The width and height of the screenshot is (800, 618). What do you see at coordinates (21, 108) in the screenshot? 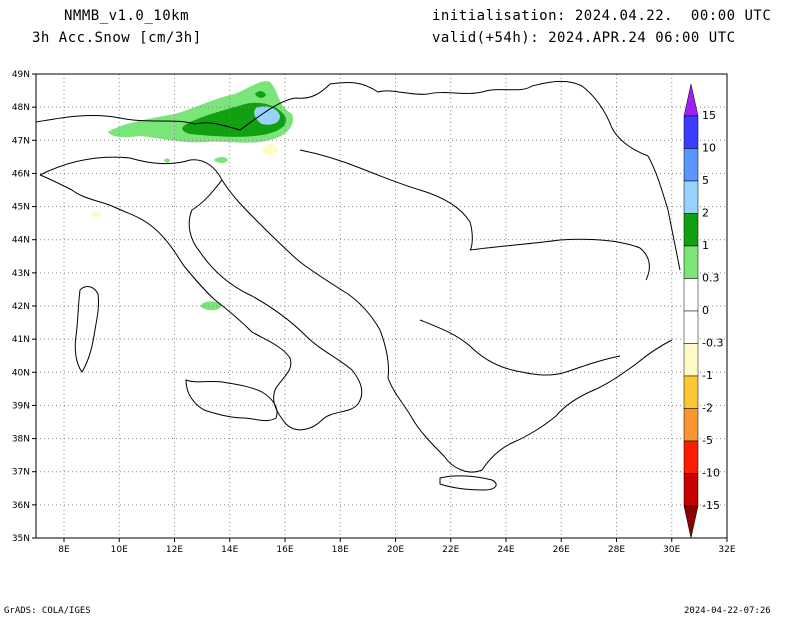
I see `lat-label: 48N` at bounding box center [21, 108].